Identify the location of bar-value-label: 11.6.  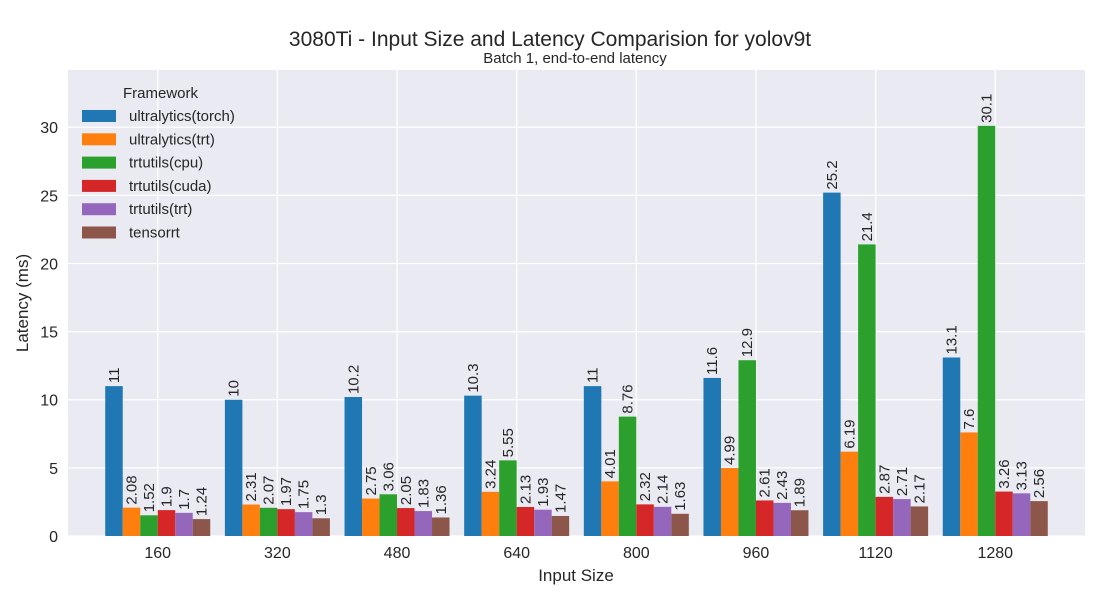
(712, 361).